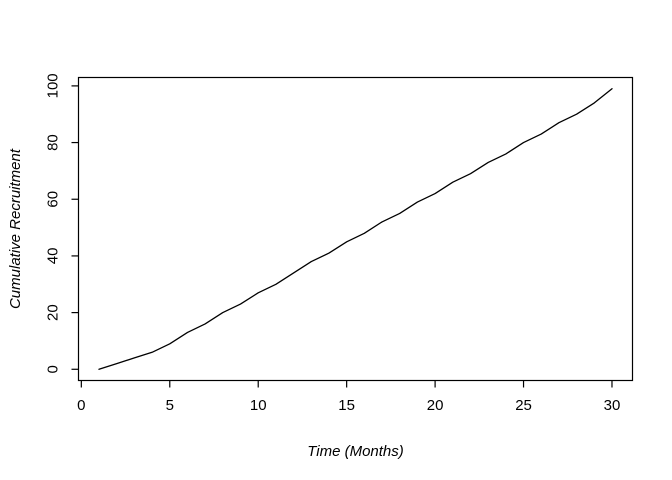  I want to click on x-tick-label: 5, so click(170, 405).